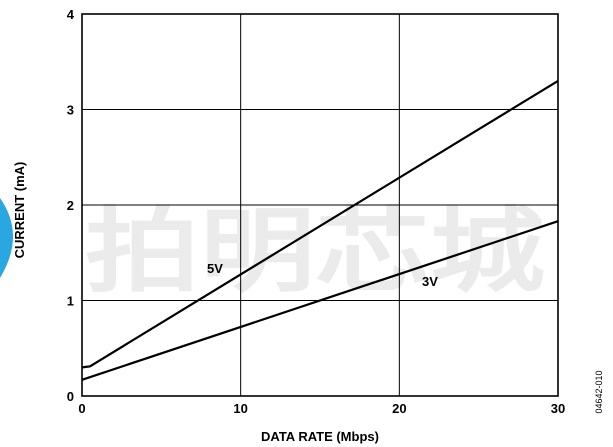 This screenshot has width=613, height=447. What do you see at coordinates (70, 205) in the screenshot?
I see `y-tick-label: 2` at bounding box center [70, 205].